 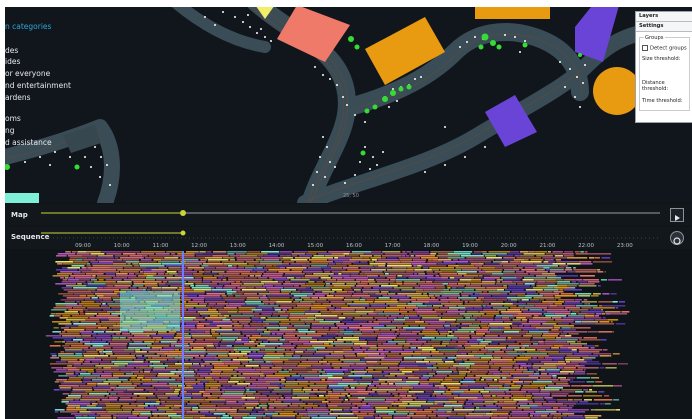 I want to click on category-item: or everyone, so click(x=28, y=74).